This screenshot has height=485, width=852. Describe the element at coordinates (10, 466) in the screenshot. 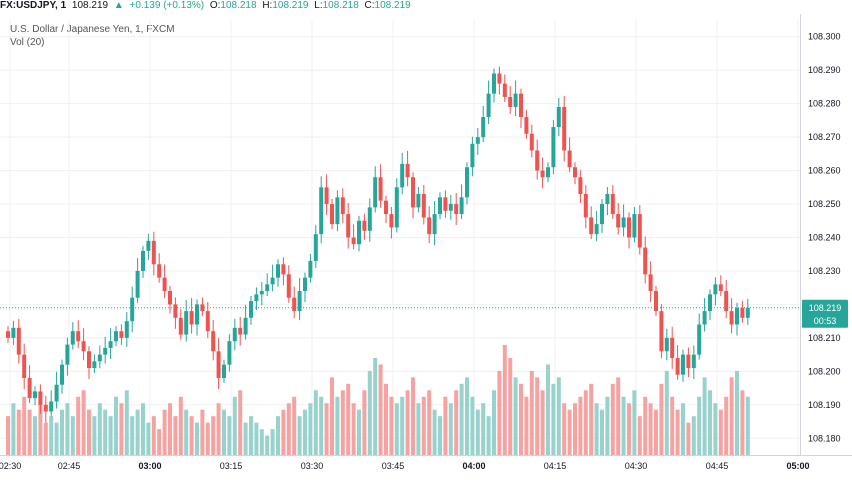

I see `time-tick-label: 02:30` at that location.